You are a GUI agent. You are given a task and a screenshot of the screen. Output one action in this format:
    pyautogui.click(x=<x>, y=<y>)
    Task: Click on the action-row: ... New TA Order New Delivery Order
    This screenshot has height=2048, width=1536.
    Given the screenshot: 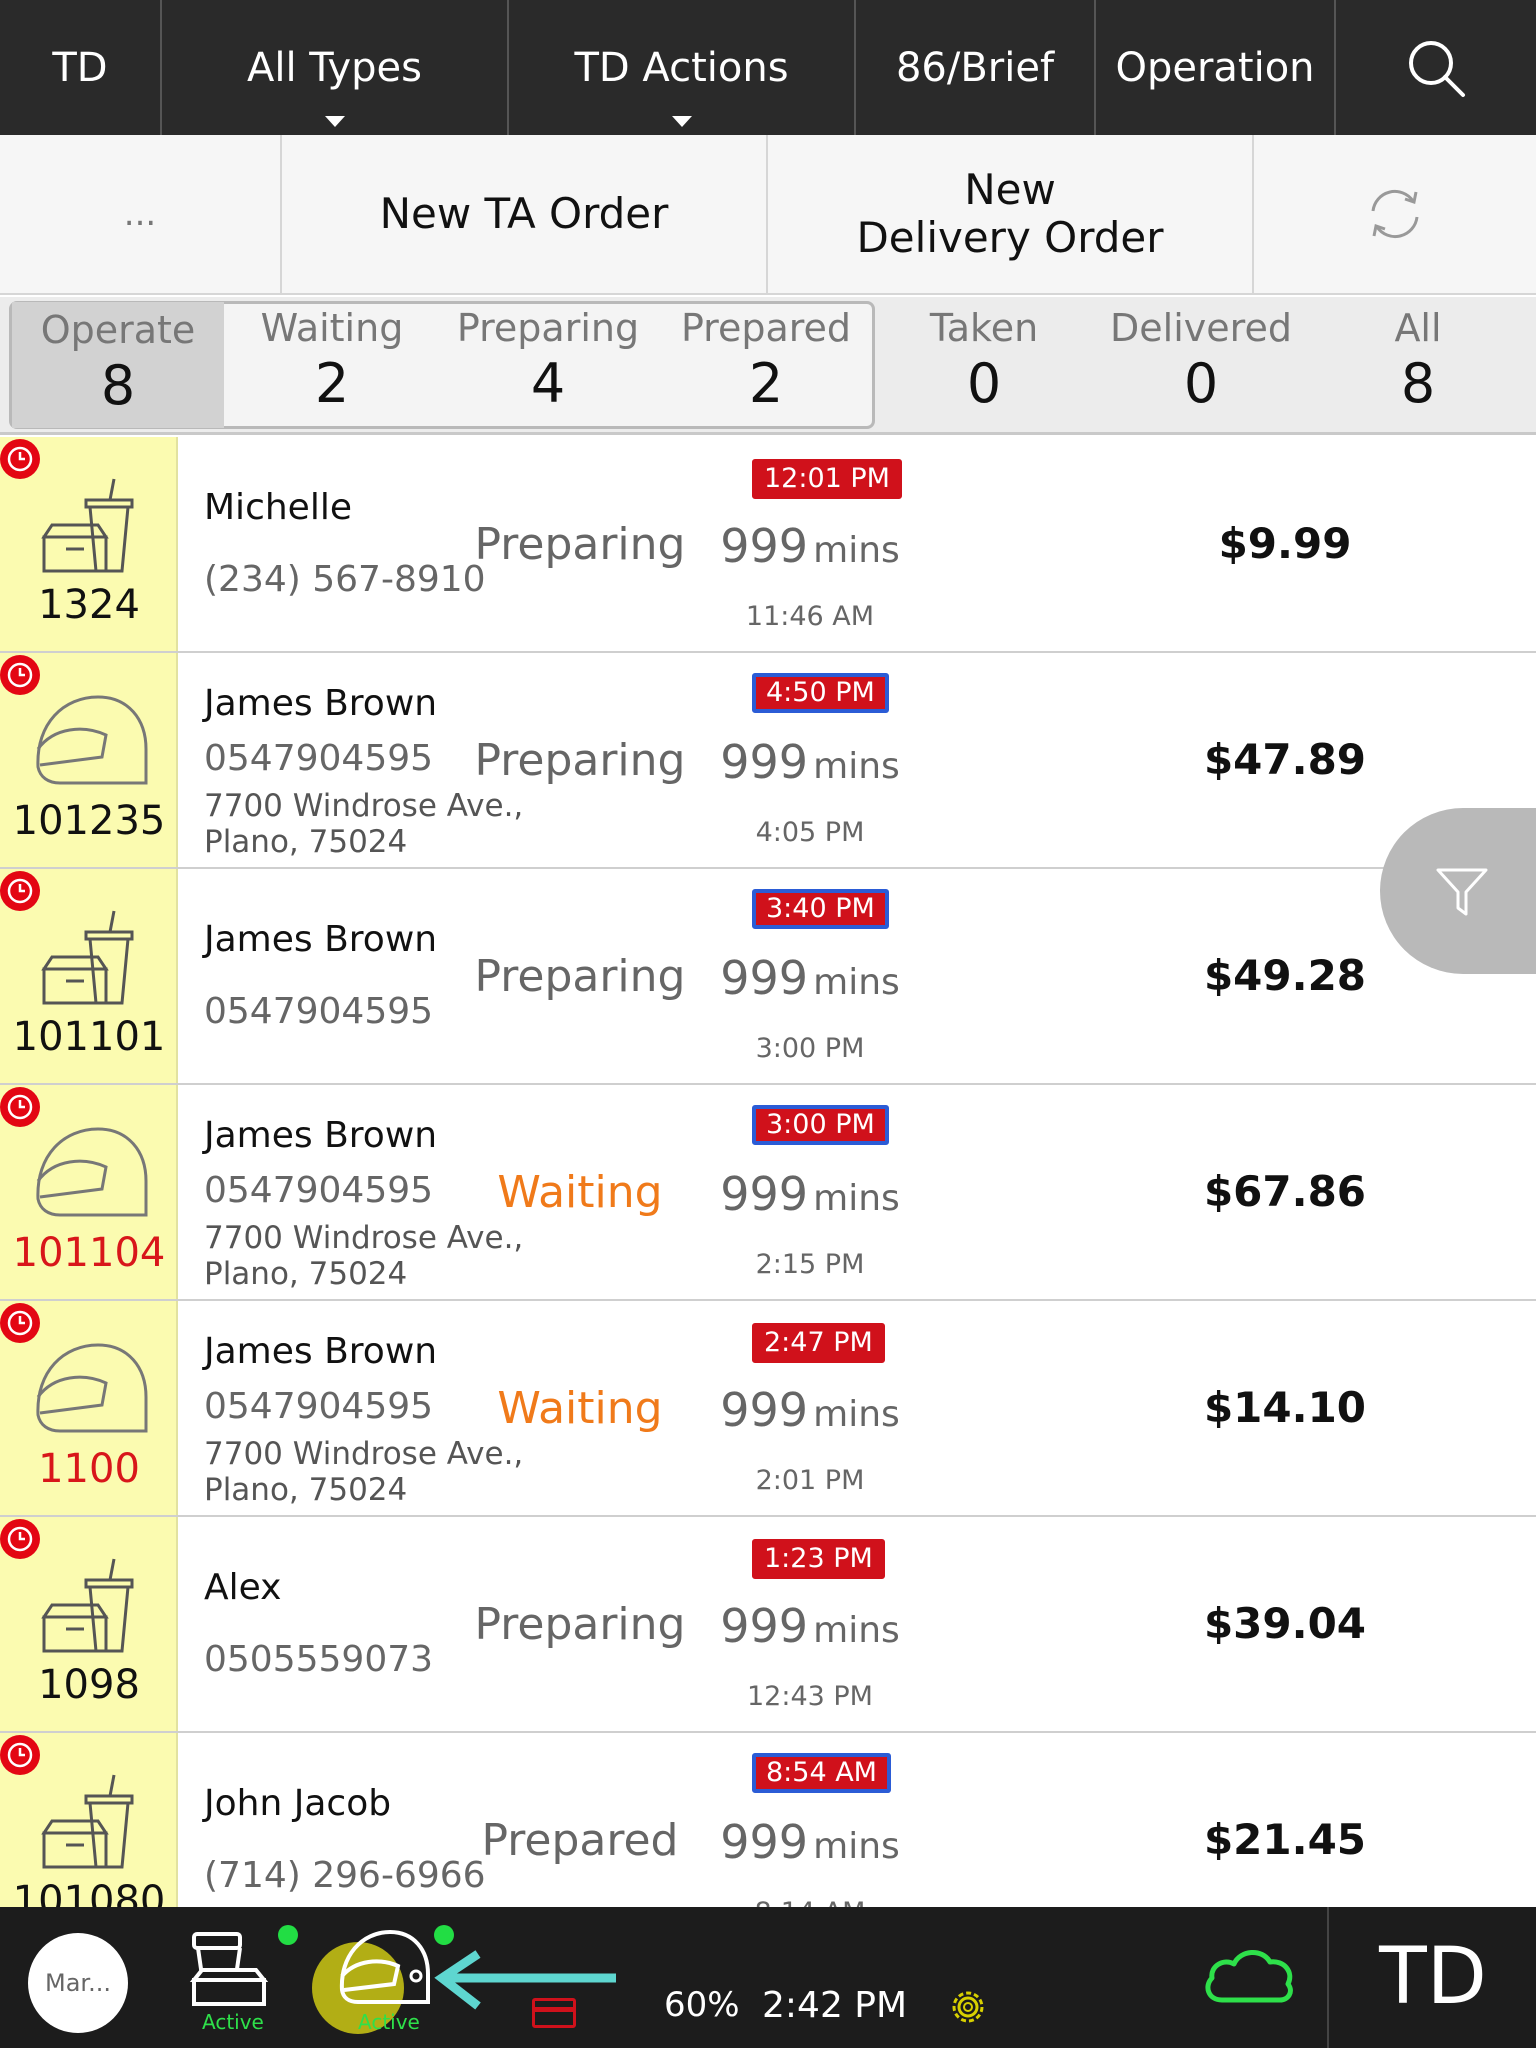 What is the action you would take?
    pyautogui.click(x=768, y=215)
    